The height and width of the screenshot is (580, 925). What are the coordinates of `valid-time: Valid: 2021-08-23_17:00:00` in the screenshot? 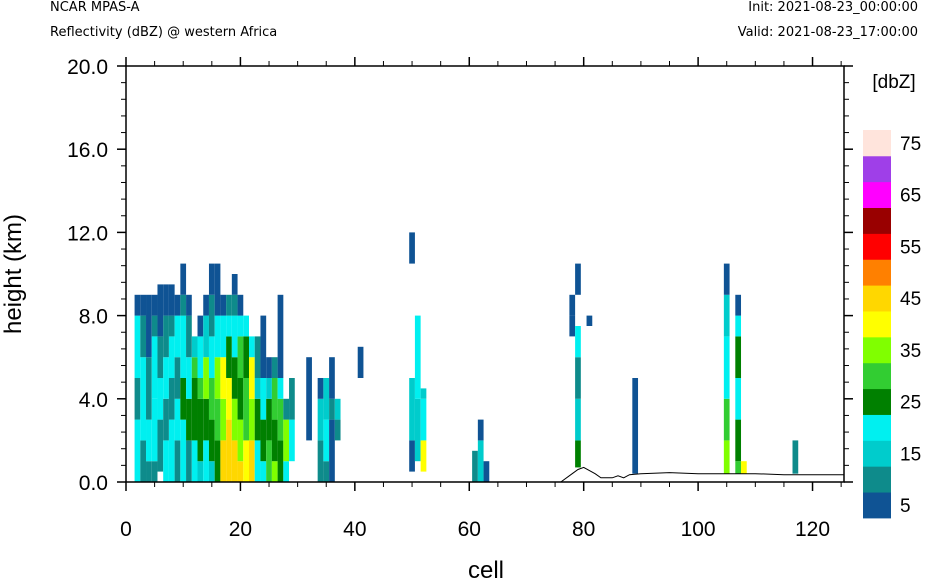 It's located at (827, 32).